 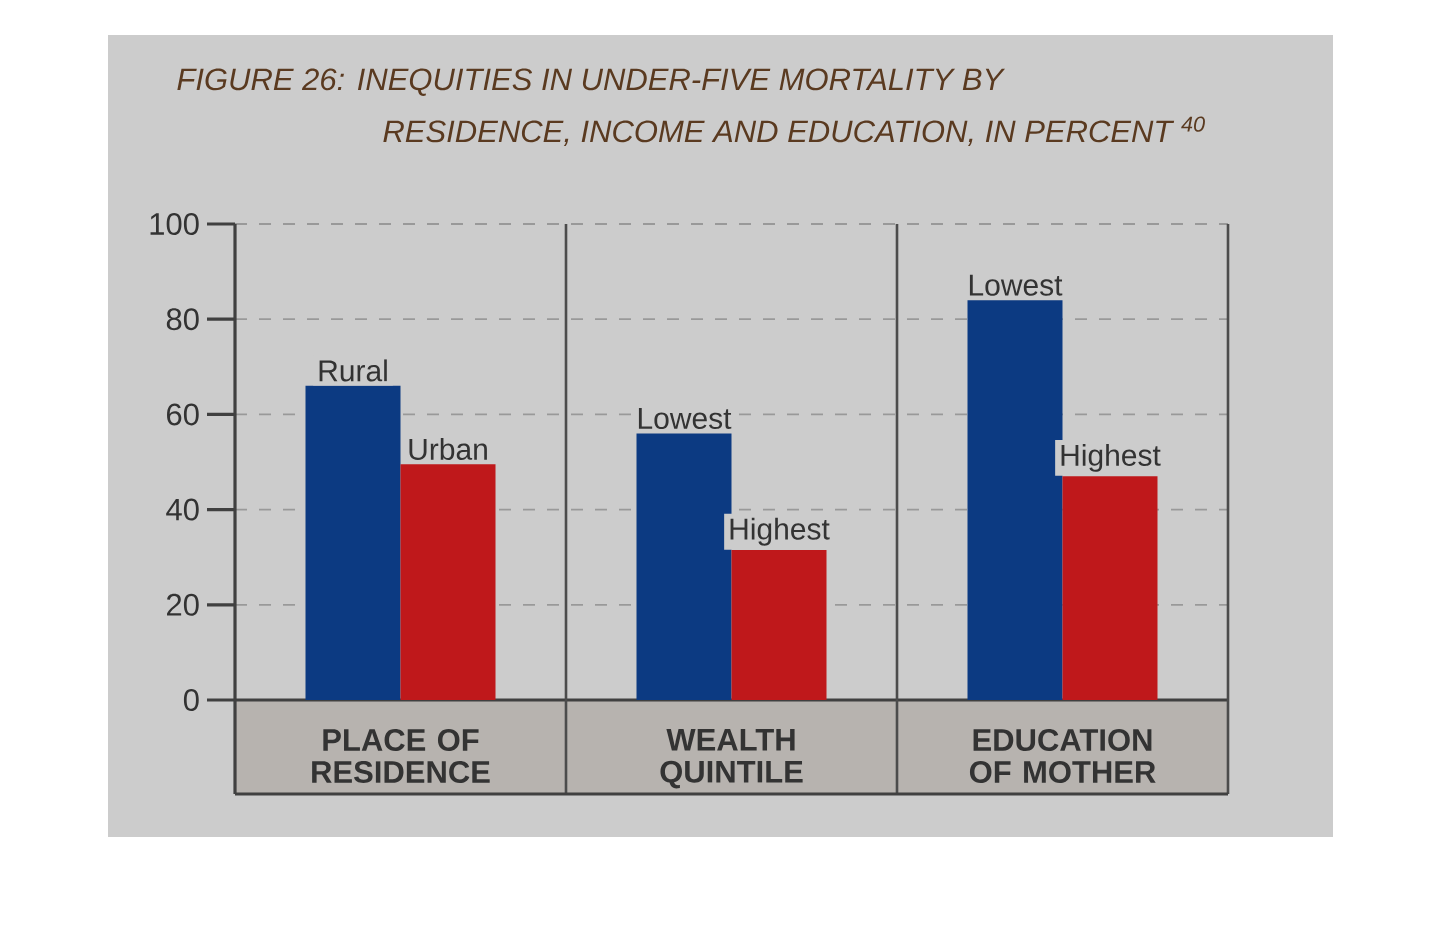 What do you see at coordinates (174, 224) in the screenshot?
I see `y-tick-label: 100` at bounding box center [174, 224].